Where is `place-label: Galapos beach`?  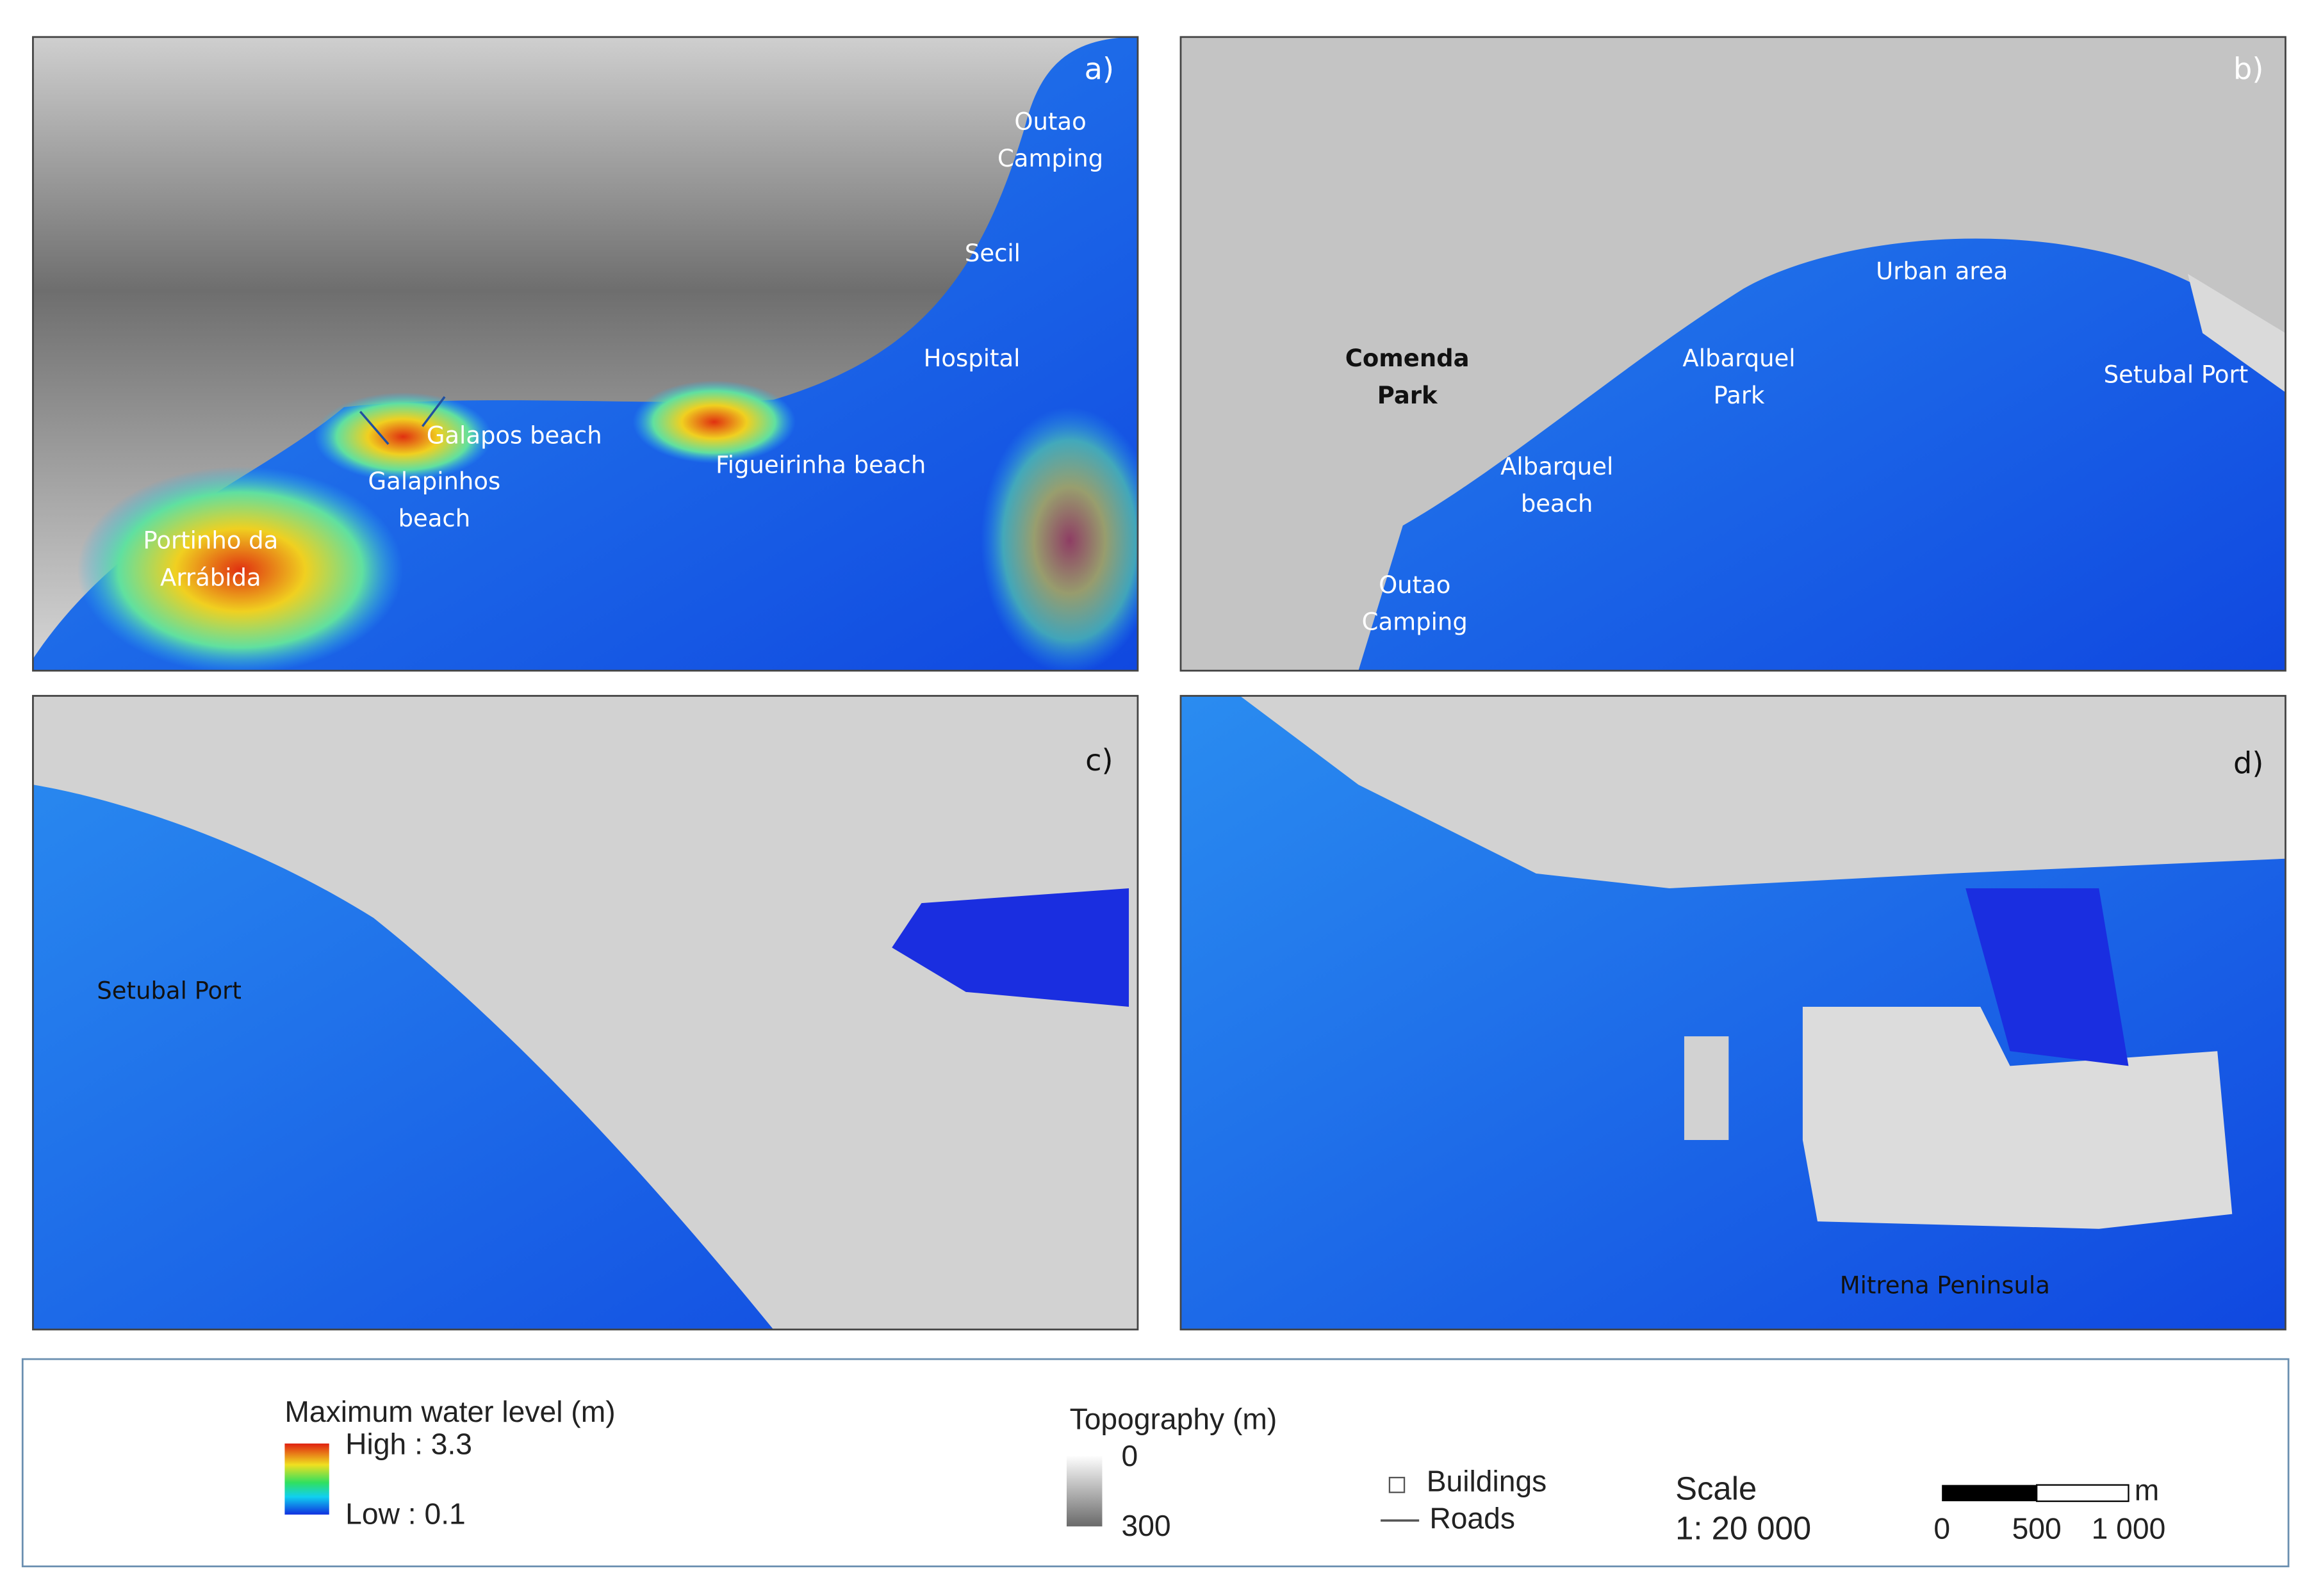 place-label: Galapos beach is located at coordinates (514, 435).